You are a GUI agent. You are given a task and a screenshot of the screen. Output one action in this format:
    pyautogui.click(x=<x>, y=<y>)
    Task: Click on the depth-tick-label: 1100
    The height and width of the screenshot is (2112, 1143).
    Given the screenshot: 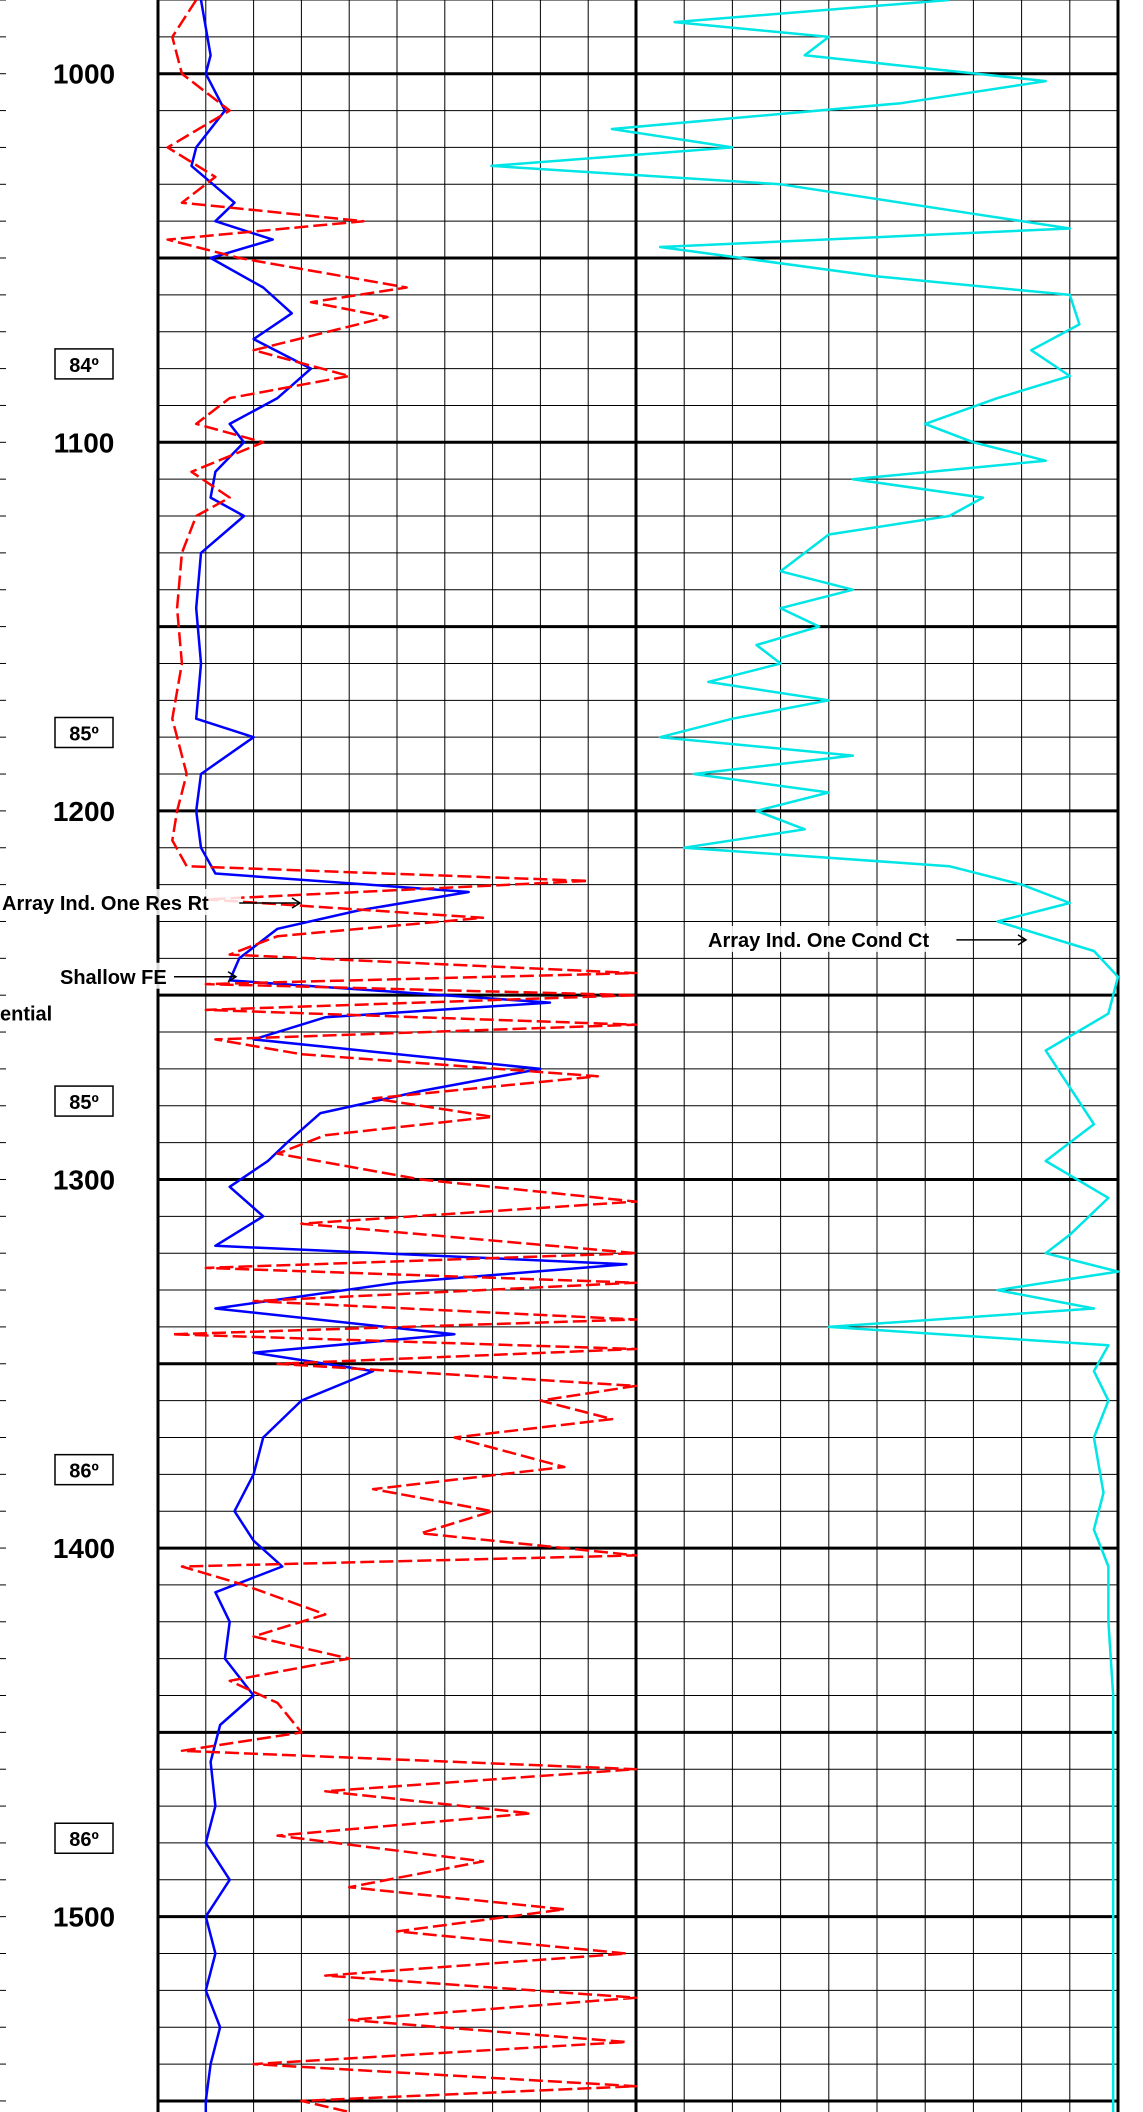 What is the action you would take?
    pyautogui.click(x=84, y=442)
    